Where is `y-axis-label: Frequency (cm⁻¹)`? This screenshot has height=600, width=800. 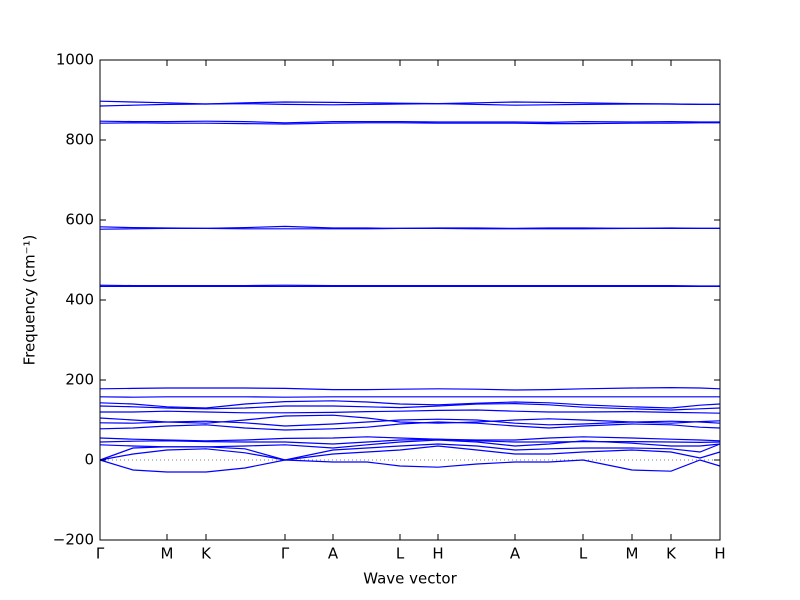
y-axis-label: Frequency (cm⁻¹) is located at coordinates (30, 300).